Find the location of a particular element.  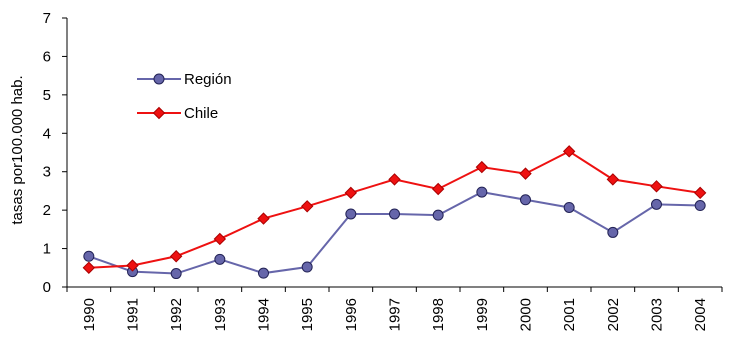

x-tick-label: 1990 is located at coordinates (89, 314).